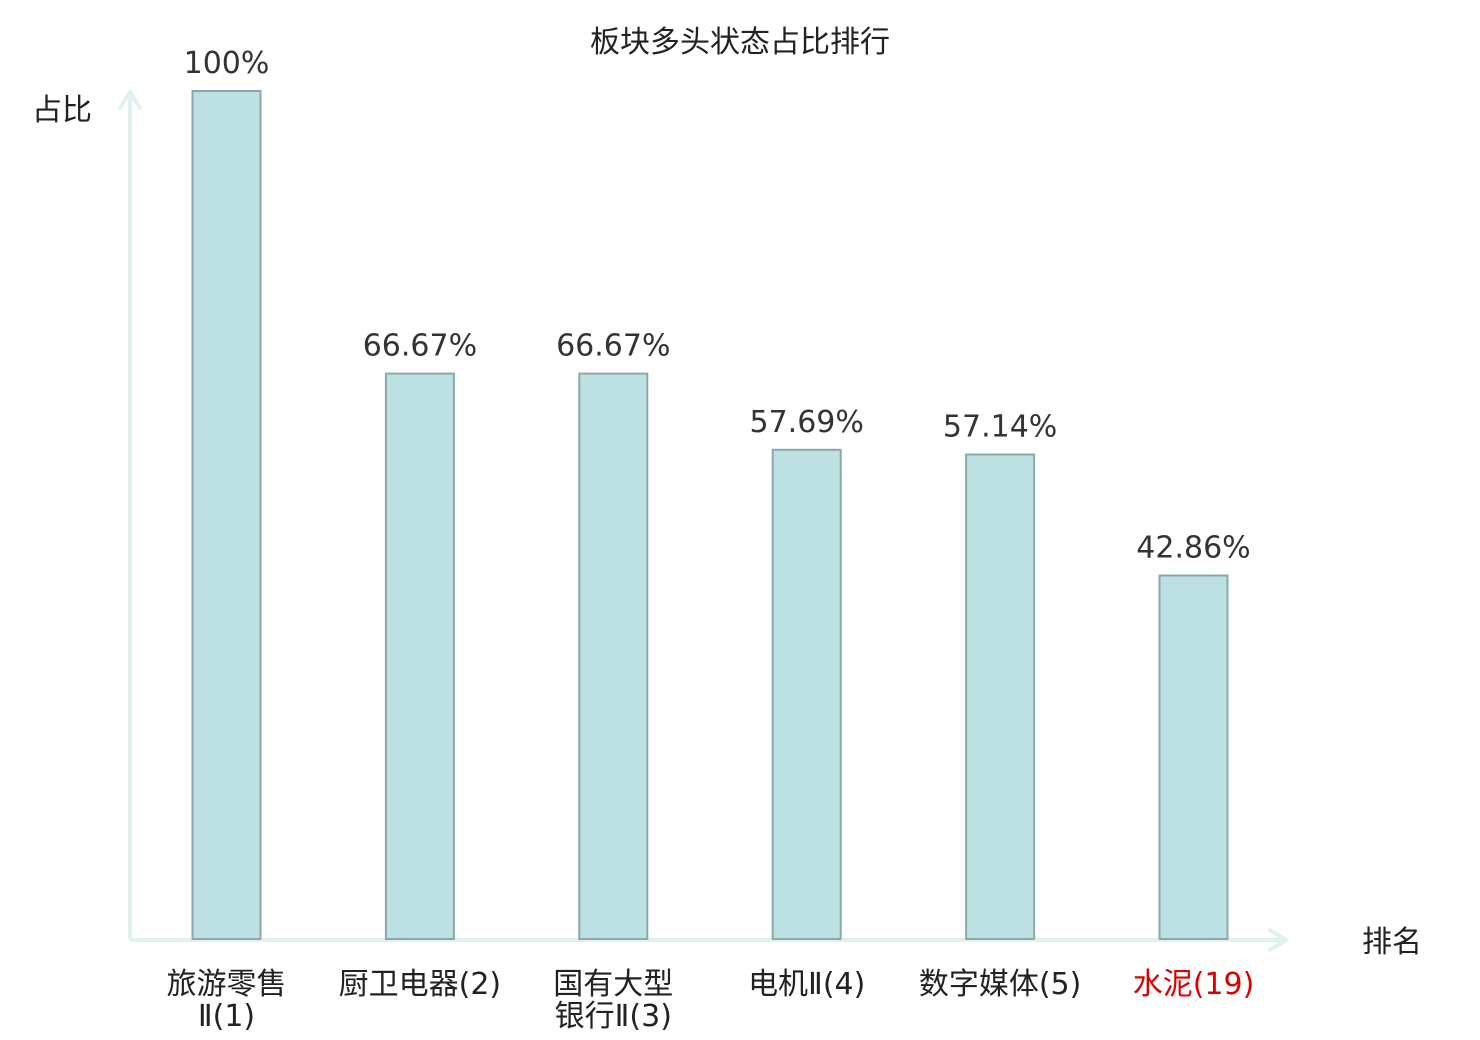 This screenshot has width=1480, height=1040. Describe the element at coordinates (613, 1016) in the screenshot. I see `x-tick-label-line2-3: 银行Ⅱ(3)` at that location.